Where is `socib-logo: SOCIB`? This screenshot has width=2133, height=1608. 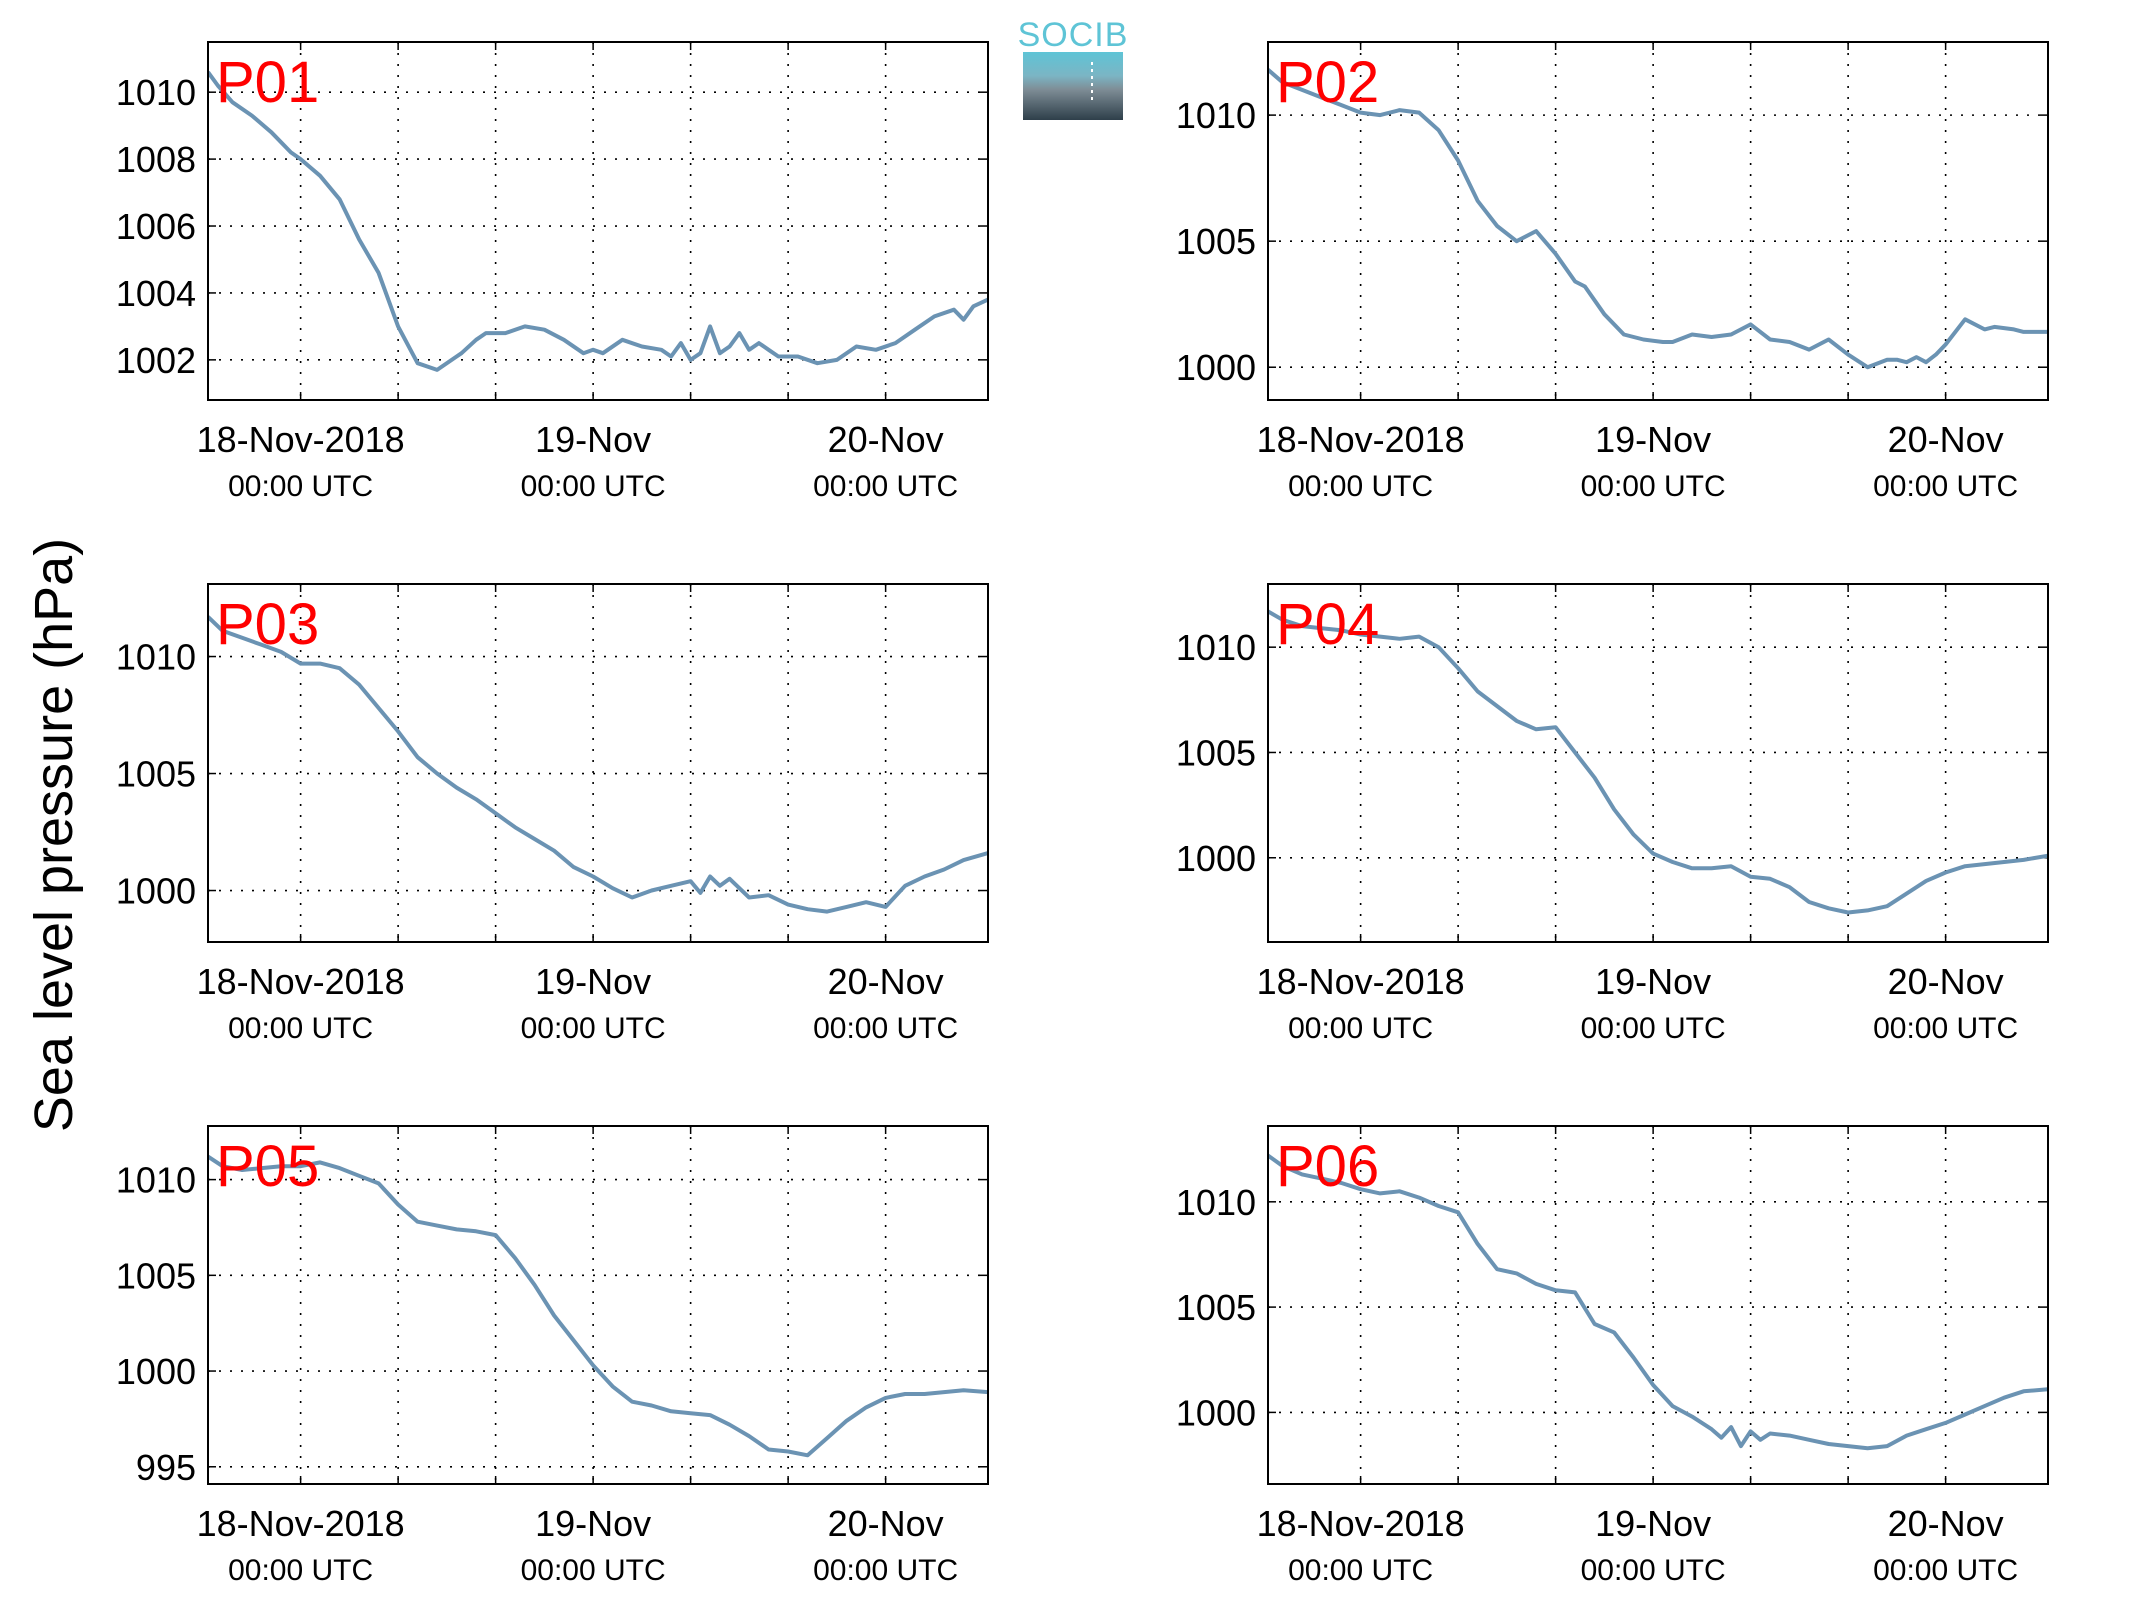 socib-logo: SOCIB is located at coordinates (1073, 68).